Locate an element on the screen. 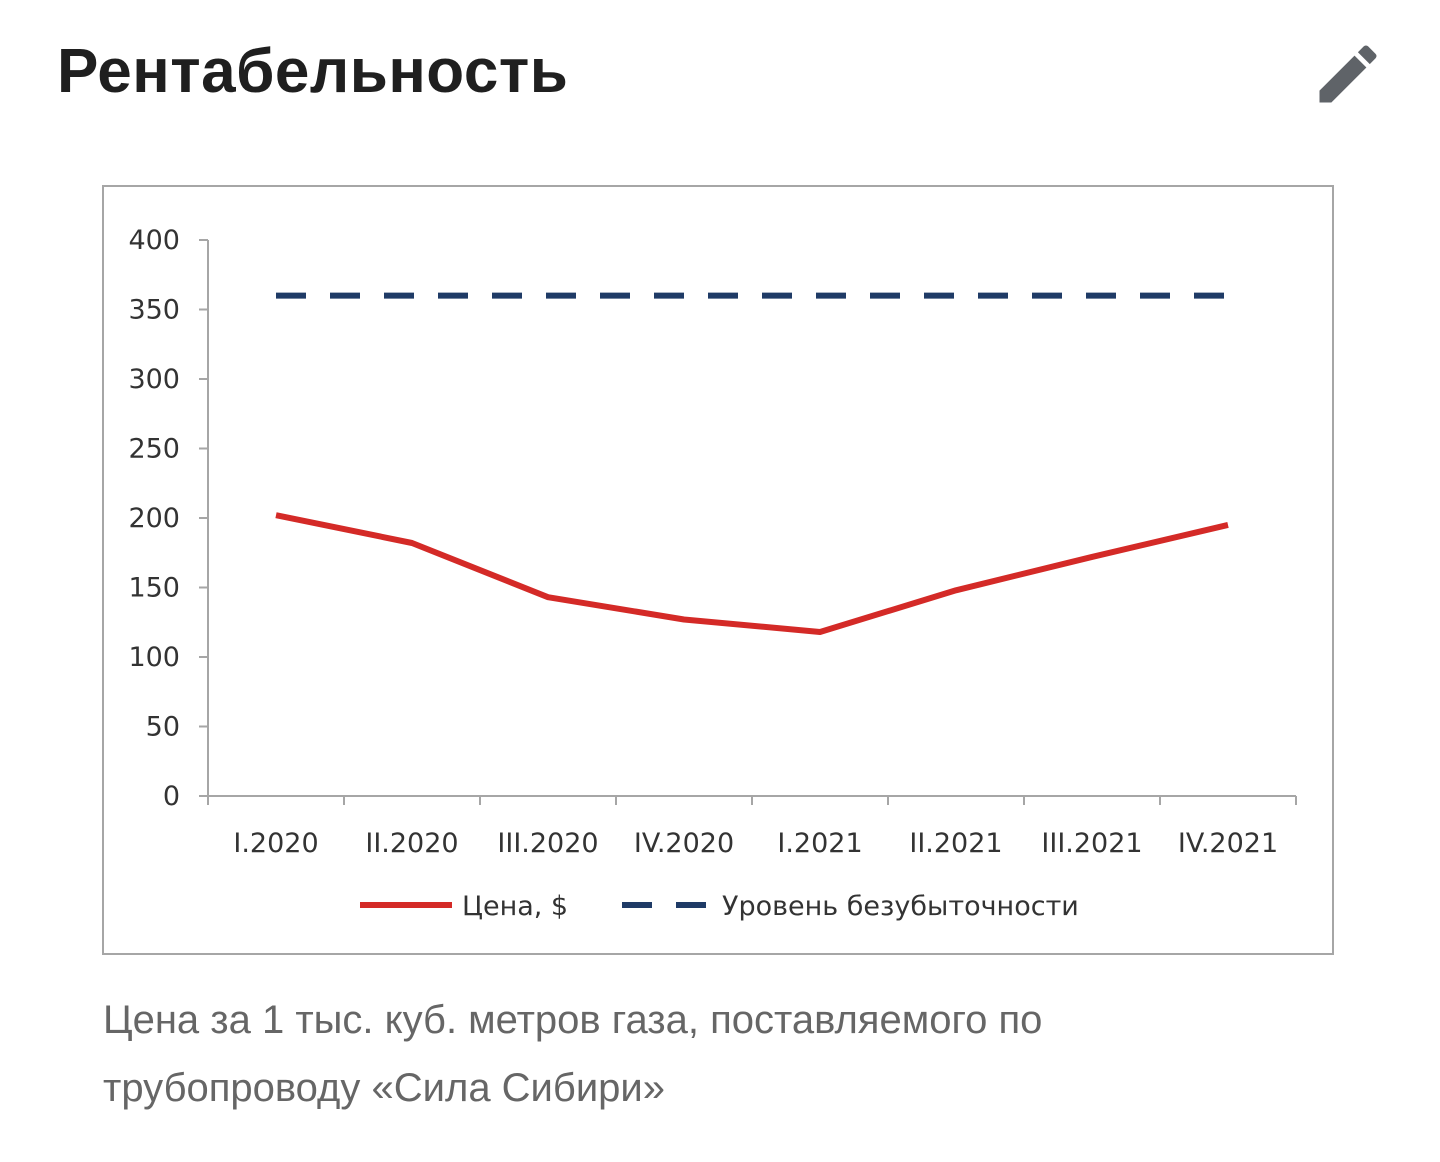  x-tick-label: IV.2021 is located at coordinates (1228, 843).